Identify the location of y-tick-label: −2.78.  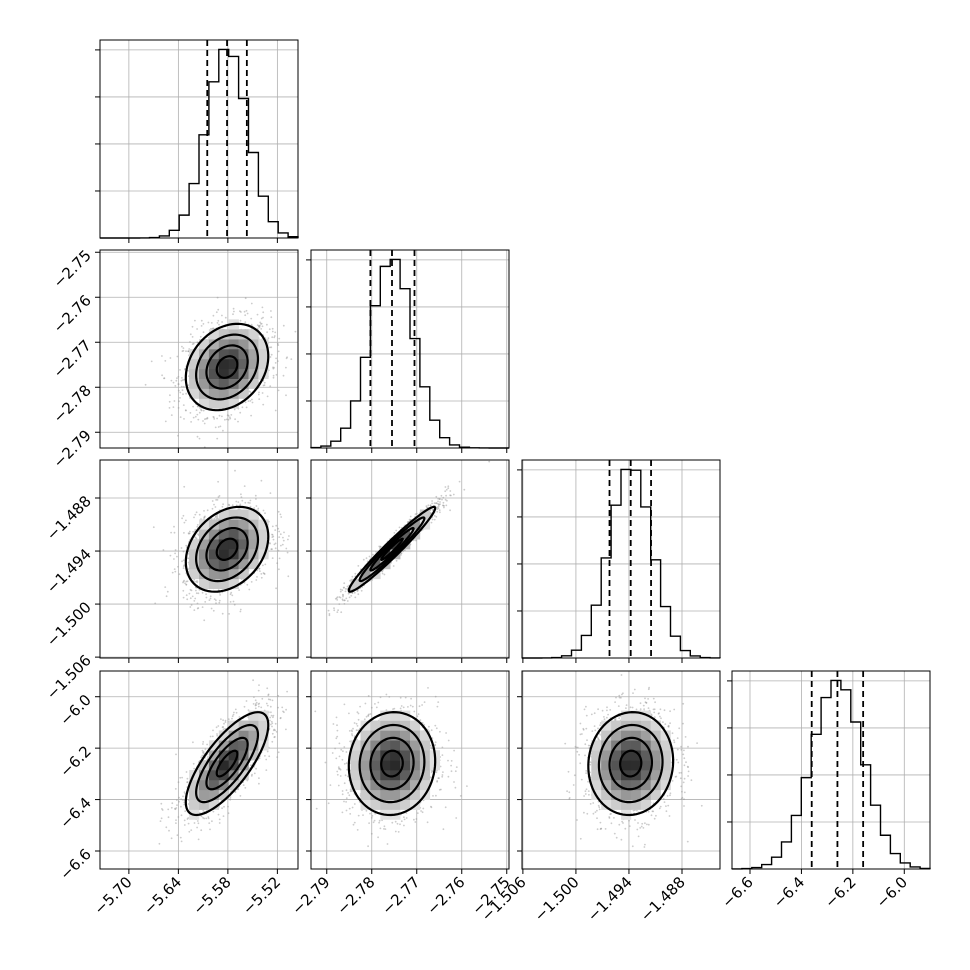
(72, 403).